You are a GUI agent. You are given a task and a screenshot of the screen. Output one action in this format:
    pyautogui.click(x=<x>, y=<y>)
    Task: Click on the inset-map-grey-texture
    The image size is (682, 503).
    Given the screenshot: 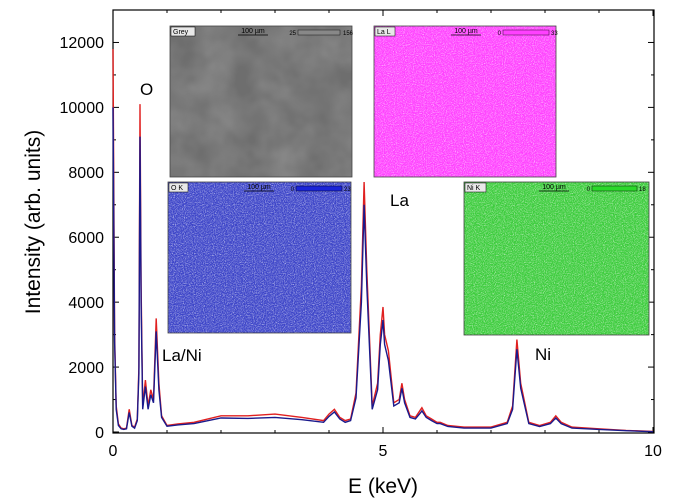 What is the action you would take?
    pyautogui.click(x=261, y=101)
    